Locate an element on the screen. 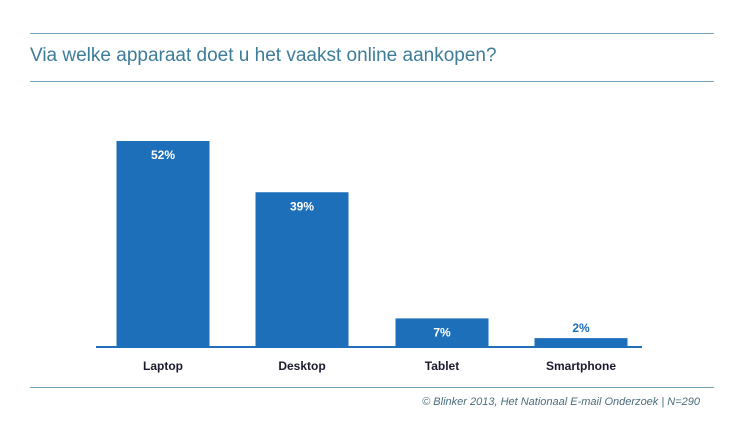 This screenshot has height=443, width=744. bar-tablet is located at coordinates (442, 332).